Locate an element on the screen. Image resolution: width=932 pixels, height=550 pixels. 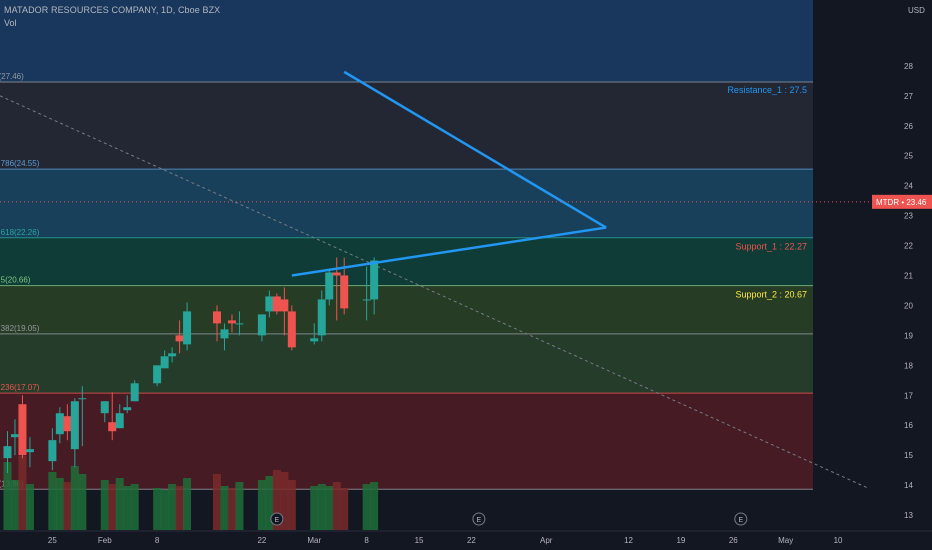
x-tick-label: 19 is located at coordinates (680, 540).